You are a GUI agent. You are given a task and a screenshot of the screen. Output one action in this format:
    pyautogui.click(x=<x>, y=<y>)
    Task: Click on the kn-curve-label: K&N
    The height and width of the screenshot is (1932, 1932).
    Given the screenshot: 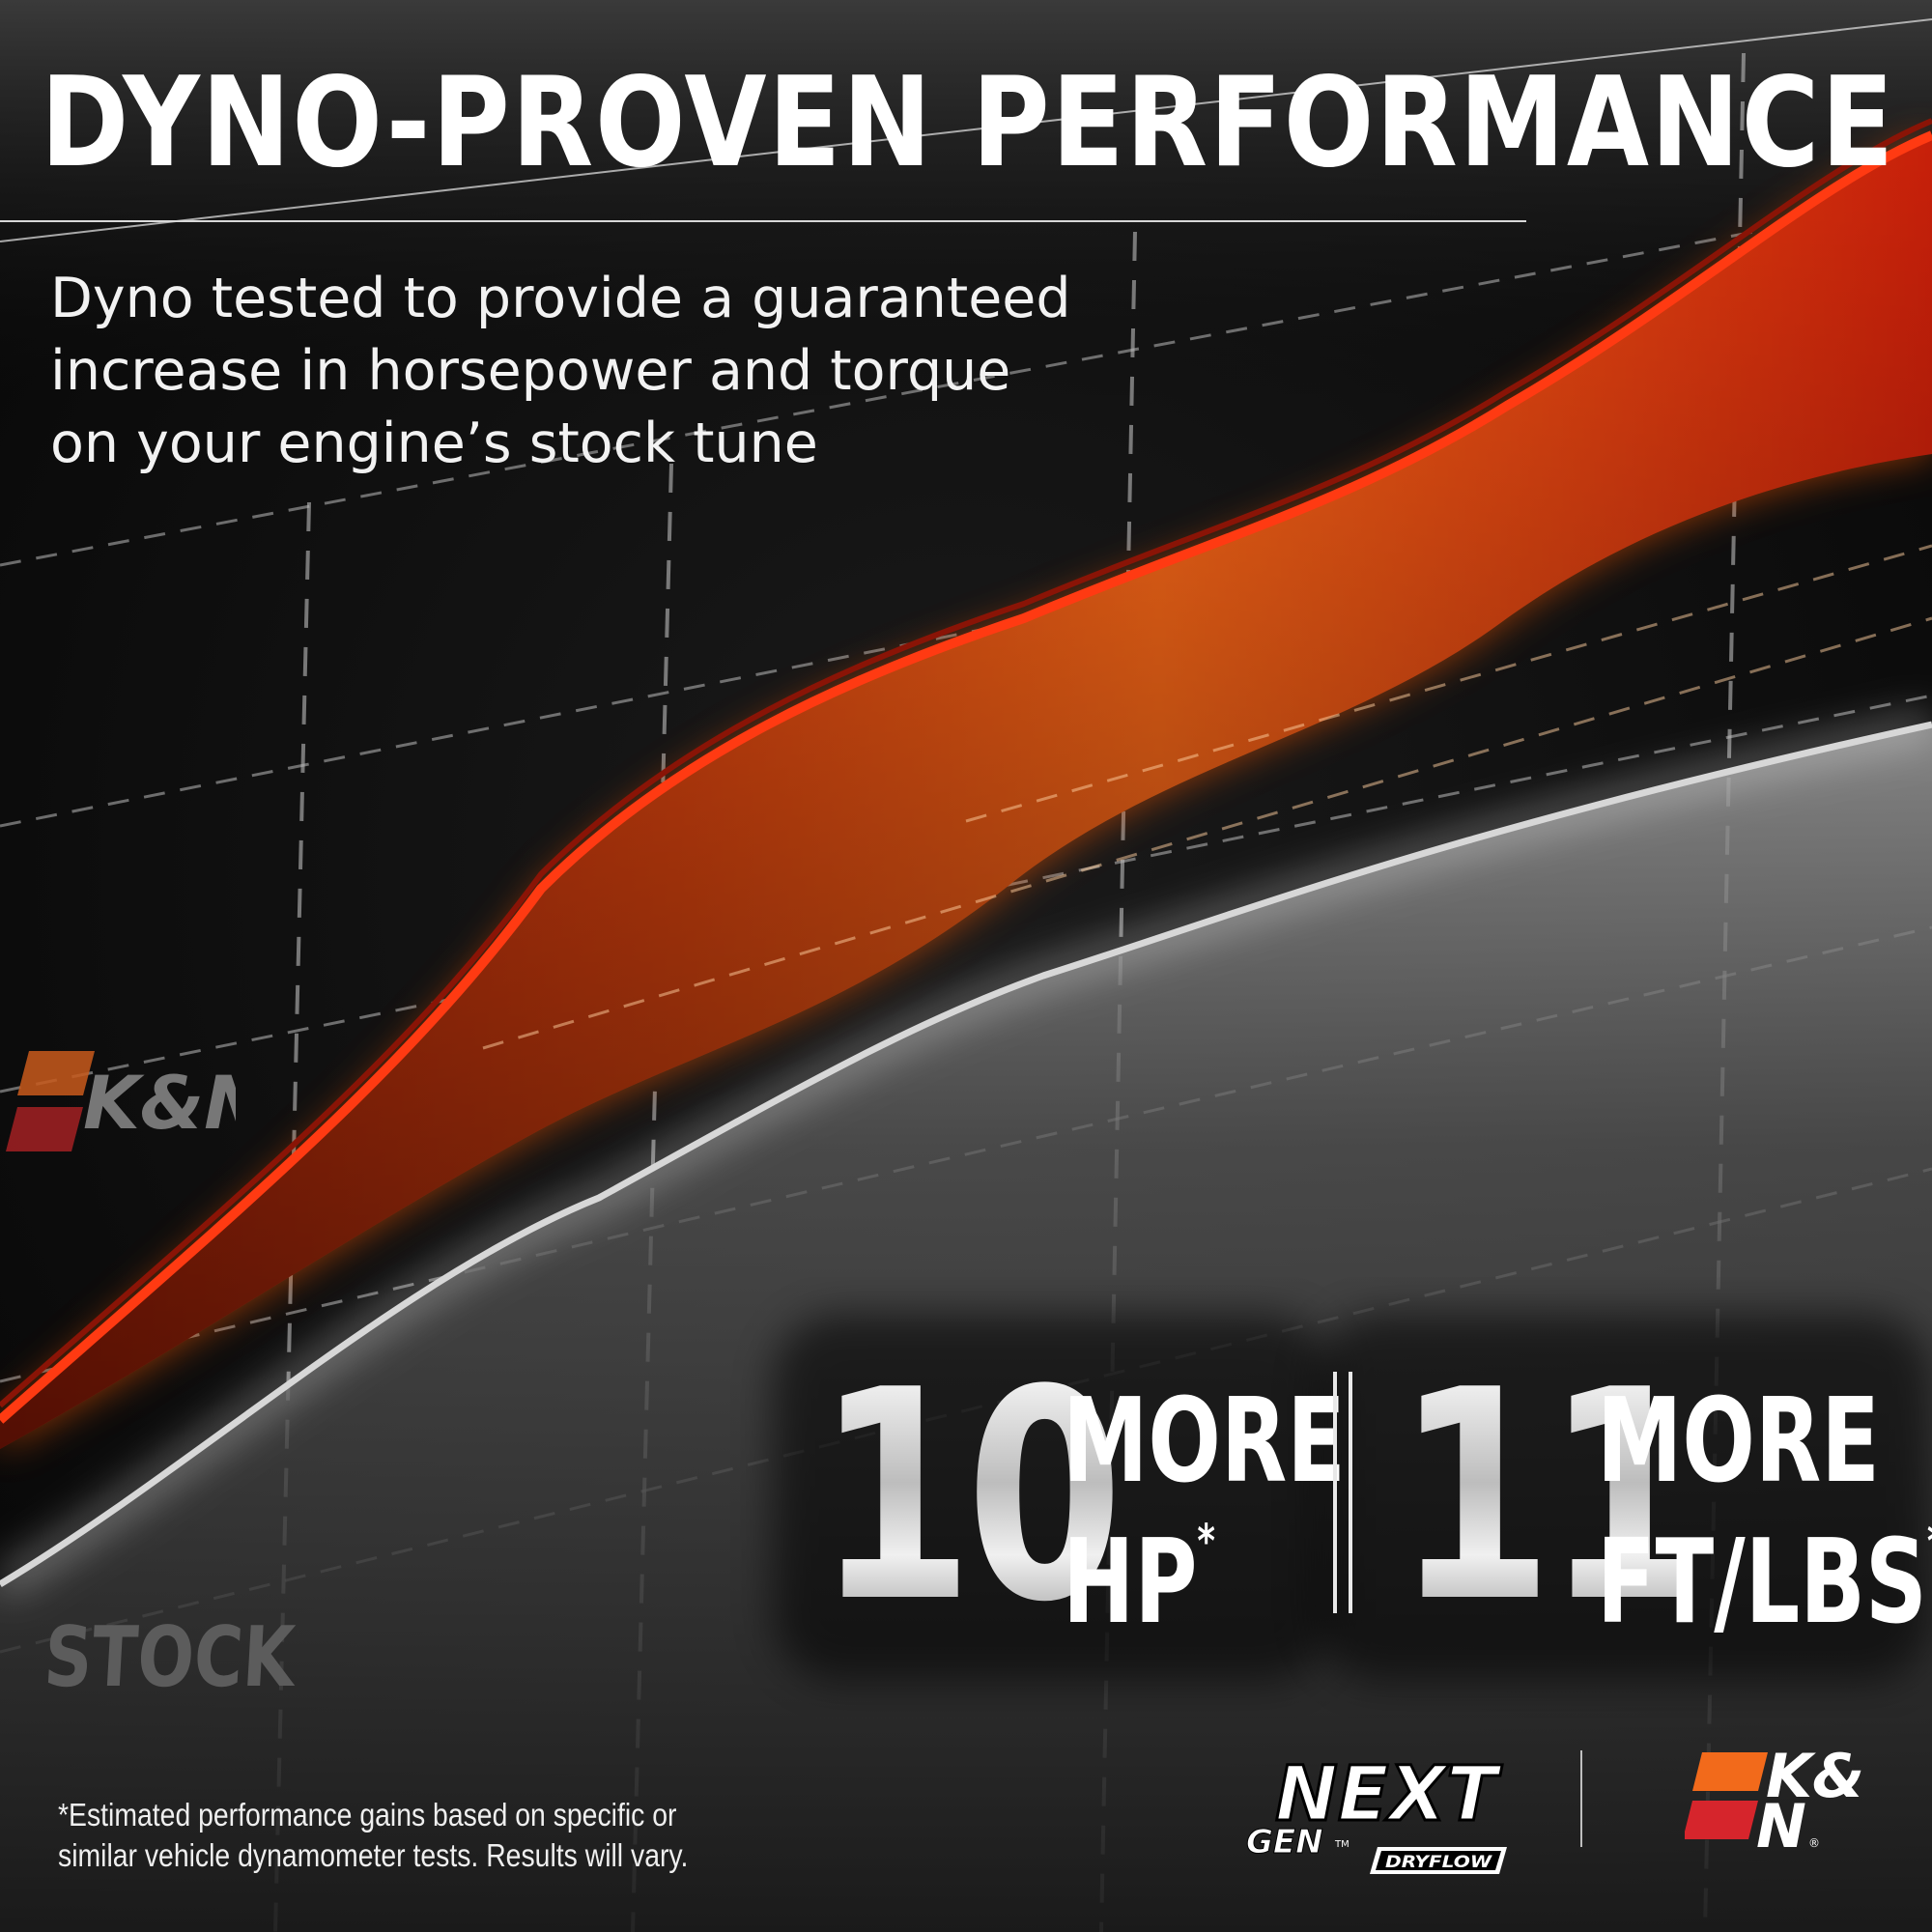 What is the action you would take?
    pyautogui.click(x=159, y=1103)
    